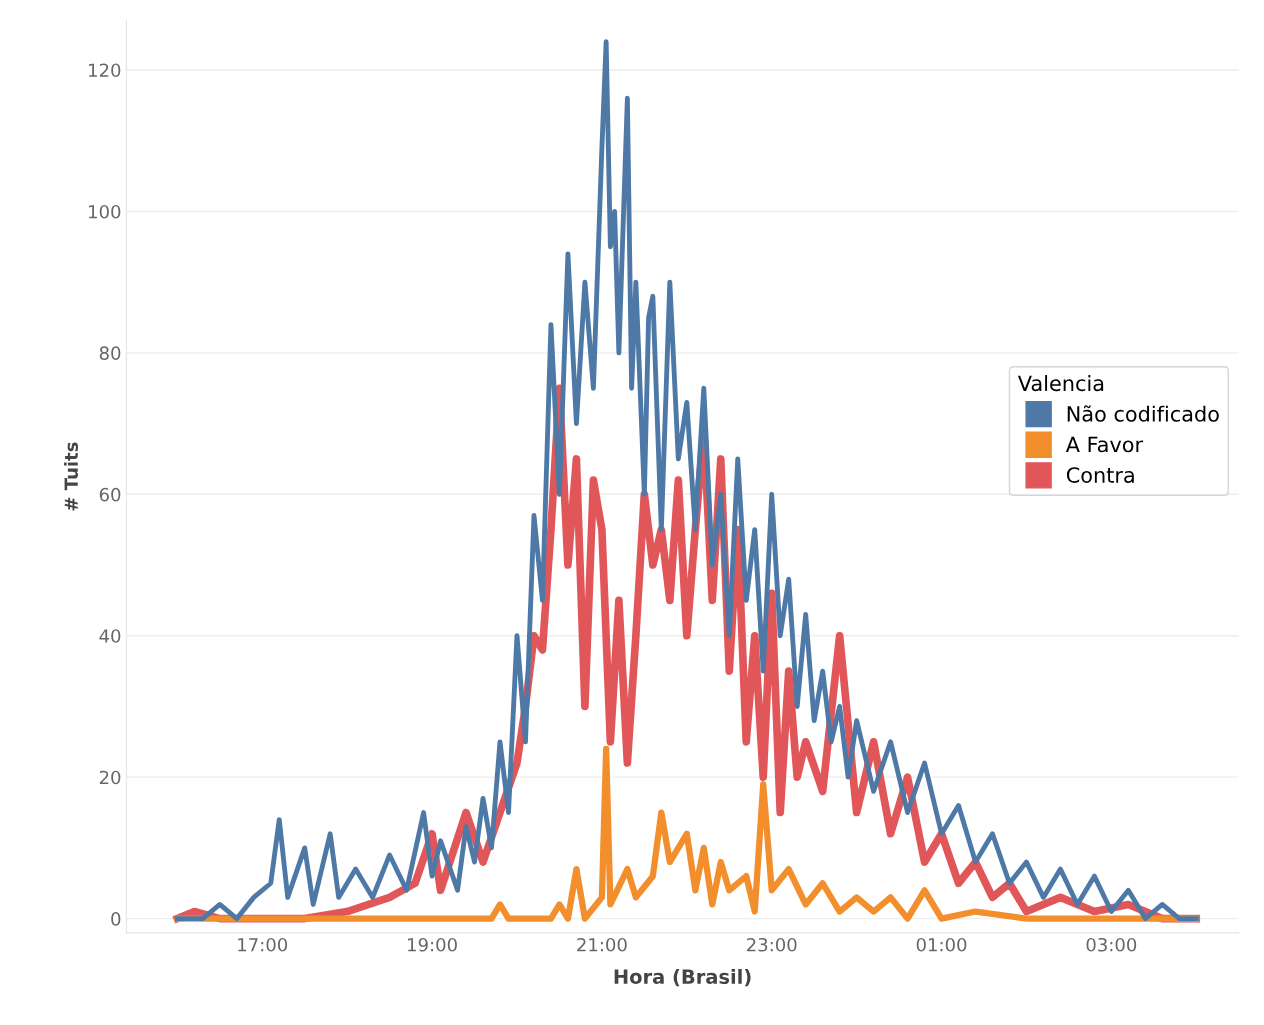  What do you see at coordinates (1143, 413) in the screenshot?
I see `legend-label: Não codificado` at bounding box center [1143, 413].